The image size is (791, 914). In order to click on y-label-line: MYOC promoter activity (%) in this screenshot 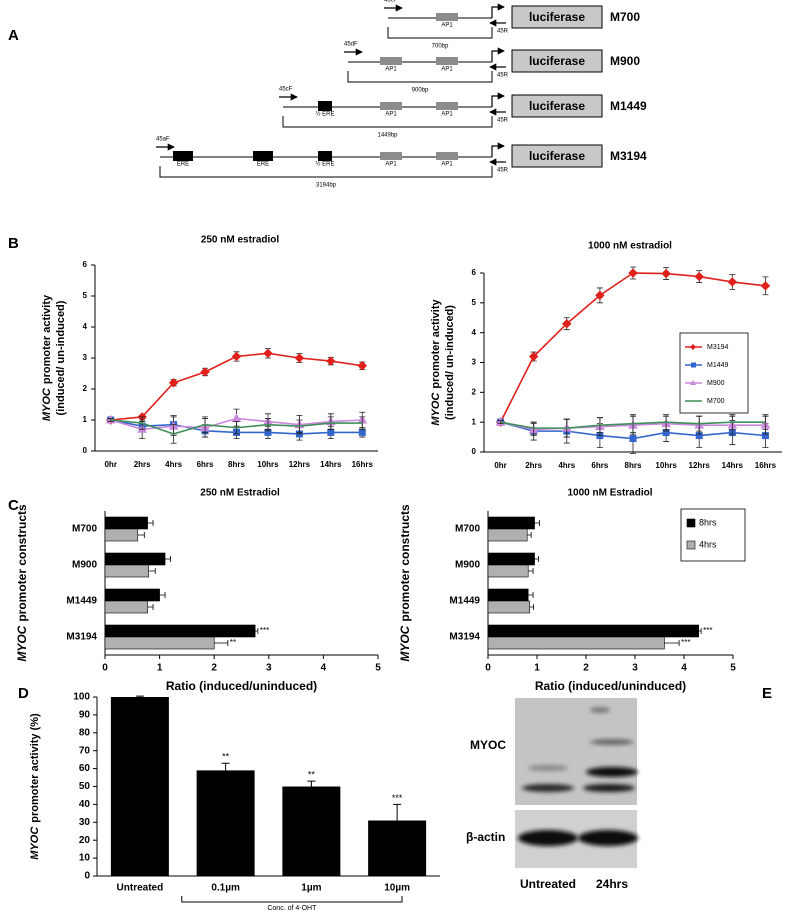, I will do `click(35, 786)`.